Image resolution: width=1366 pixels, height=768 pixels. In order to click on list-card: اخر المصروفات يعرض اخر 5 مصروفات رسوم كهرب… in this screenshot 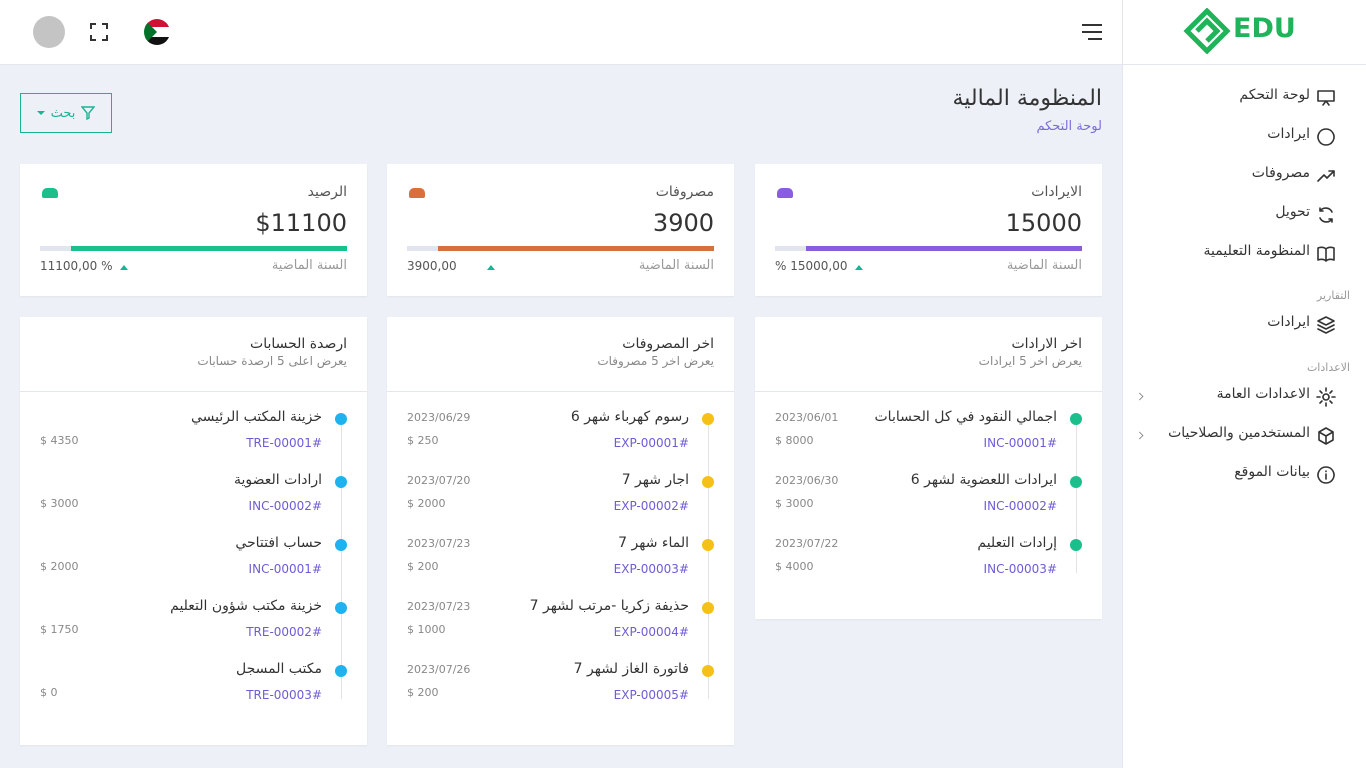, I will do `click(560, 531)`.